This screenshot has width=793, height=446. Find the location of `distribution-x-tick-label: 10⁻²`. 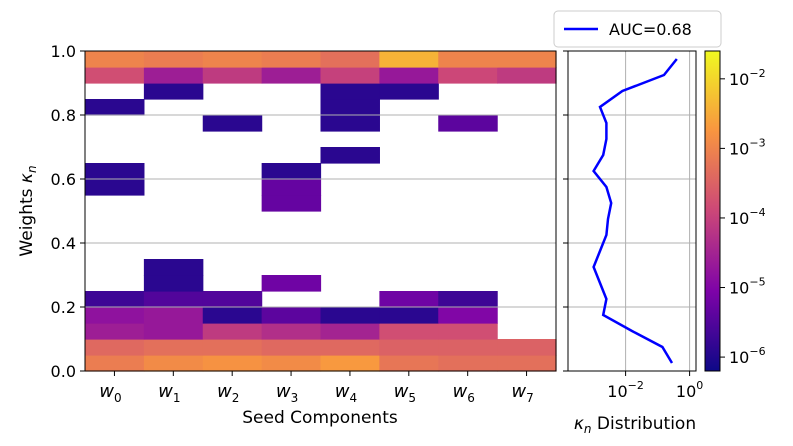

distribution-x-tick-label: 10⁻² is located at coordinates (625, 390).